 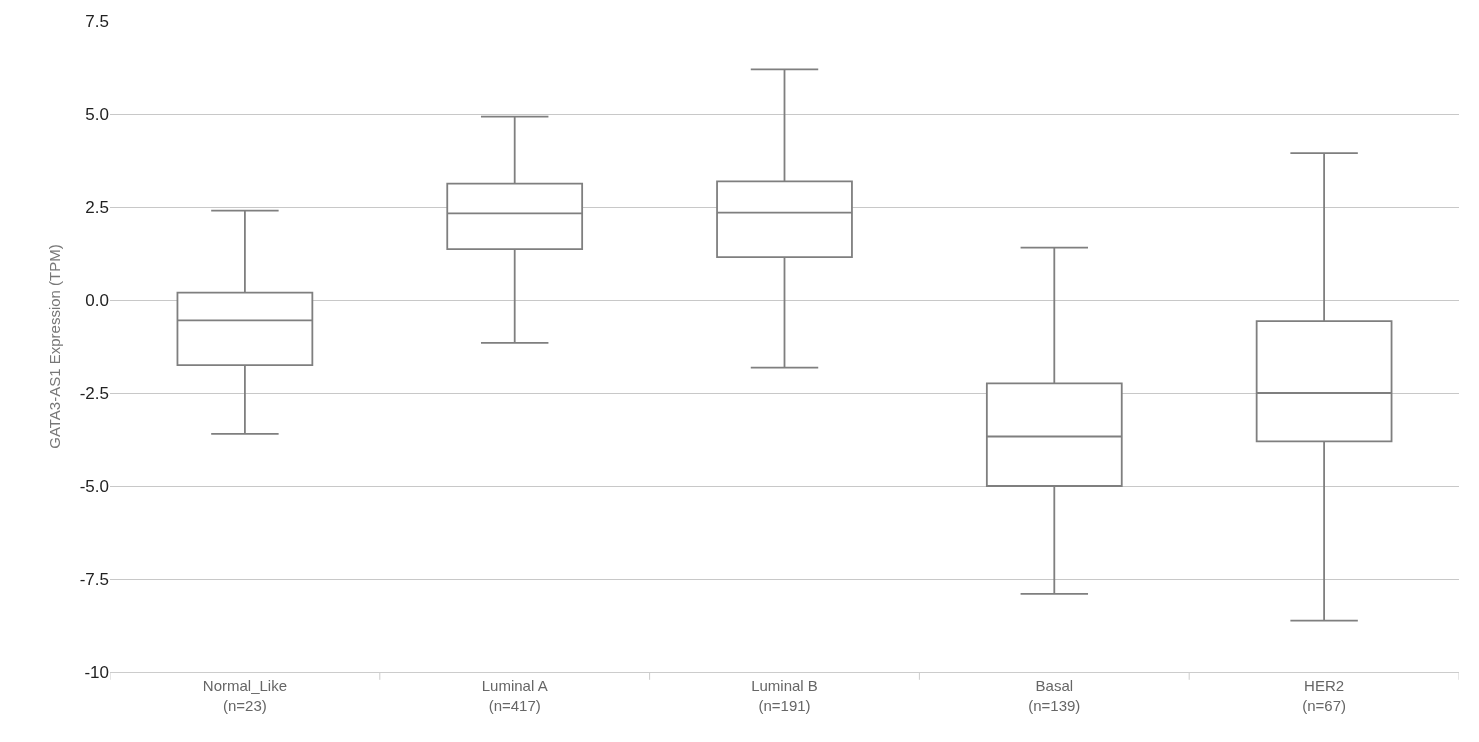 What do you see at coordinates (784, 695) in the screenshot?
I see `x-tick-label: Luminal B (n=191)` at bounding box center [784, 695].